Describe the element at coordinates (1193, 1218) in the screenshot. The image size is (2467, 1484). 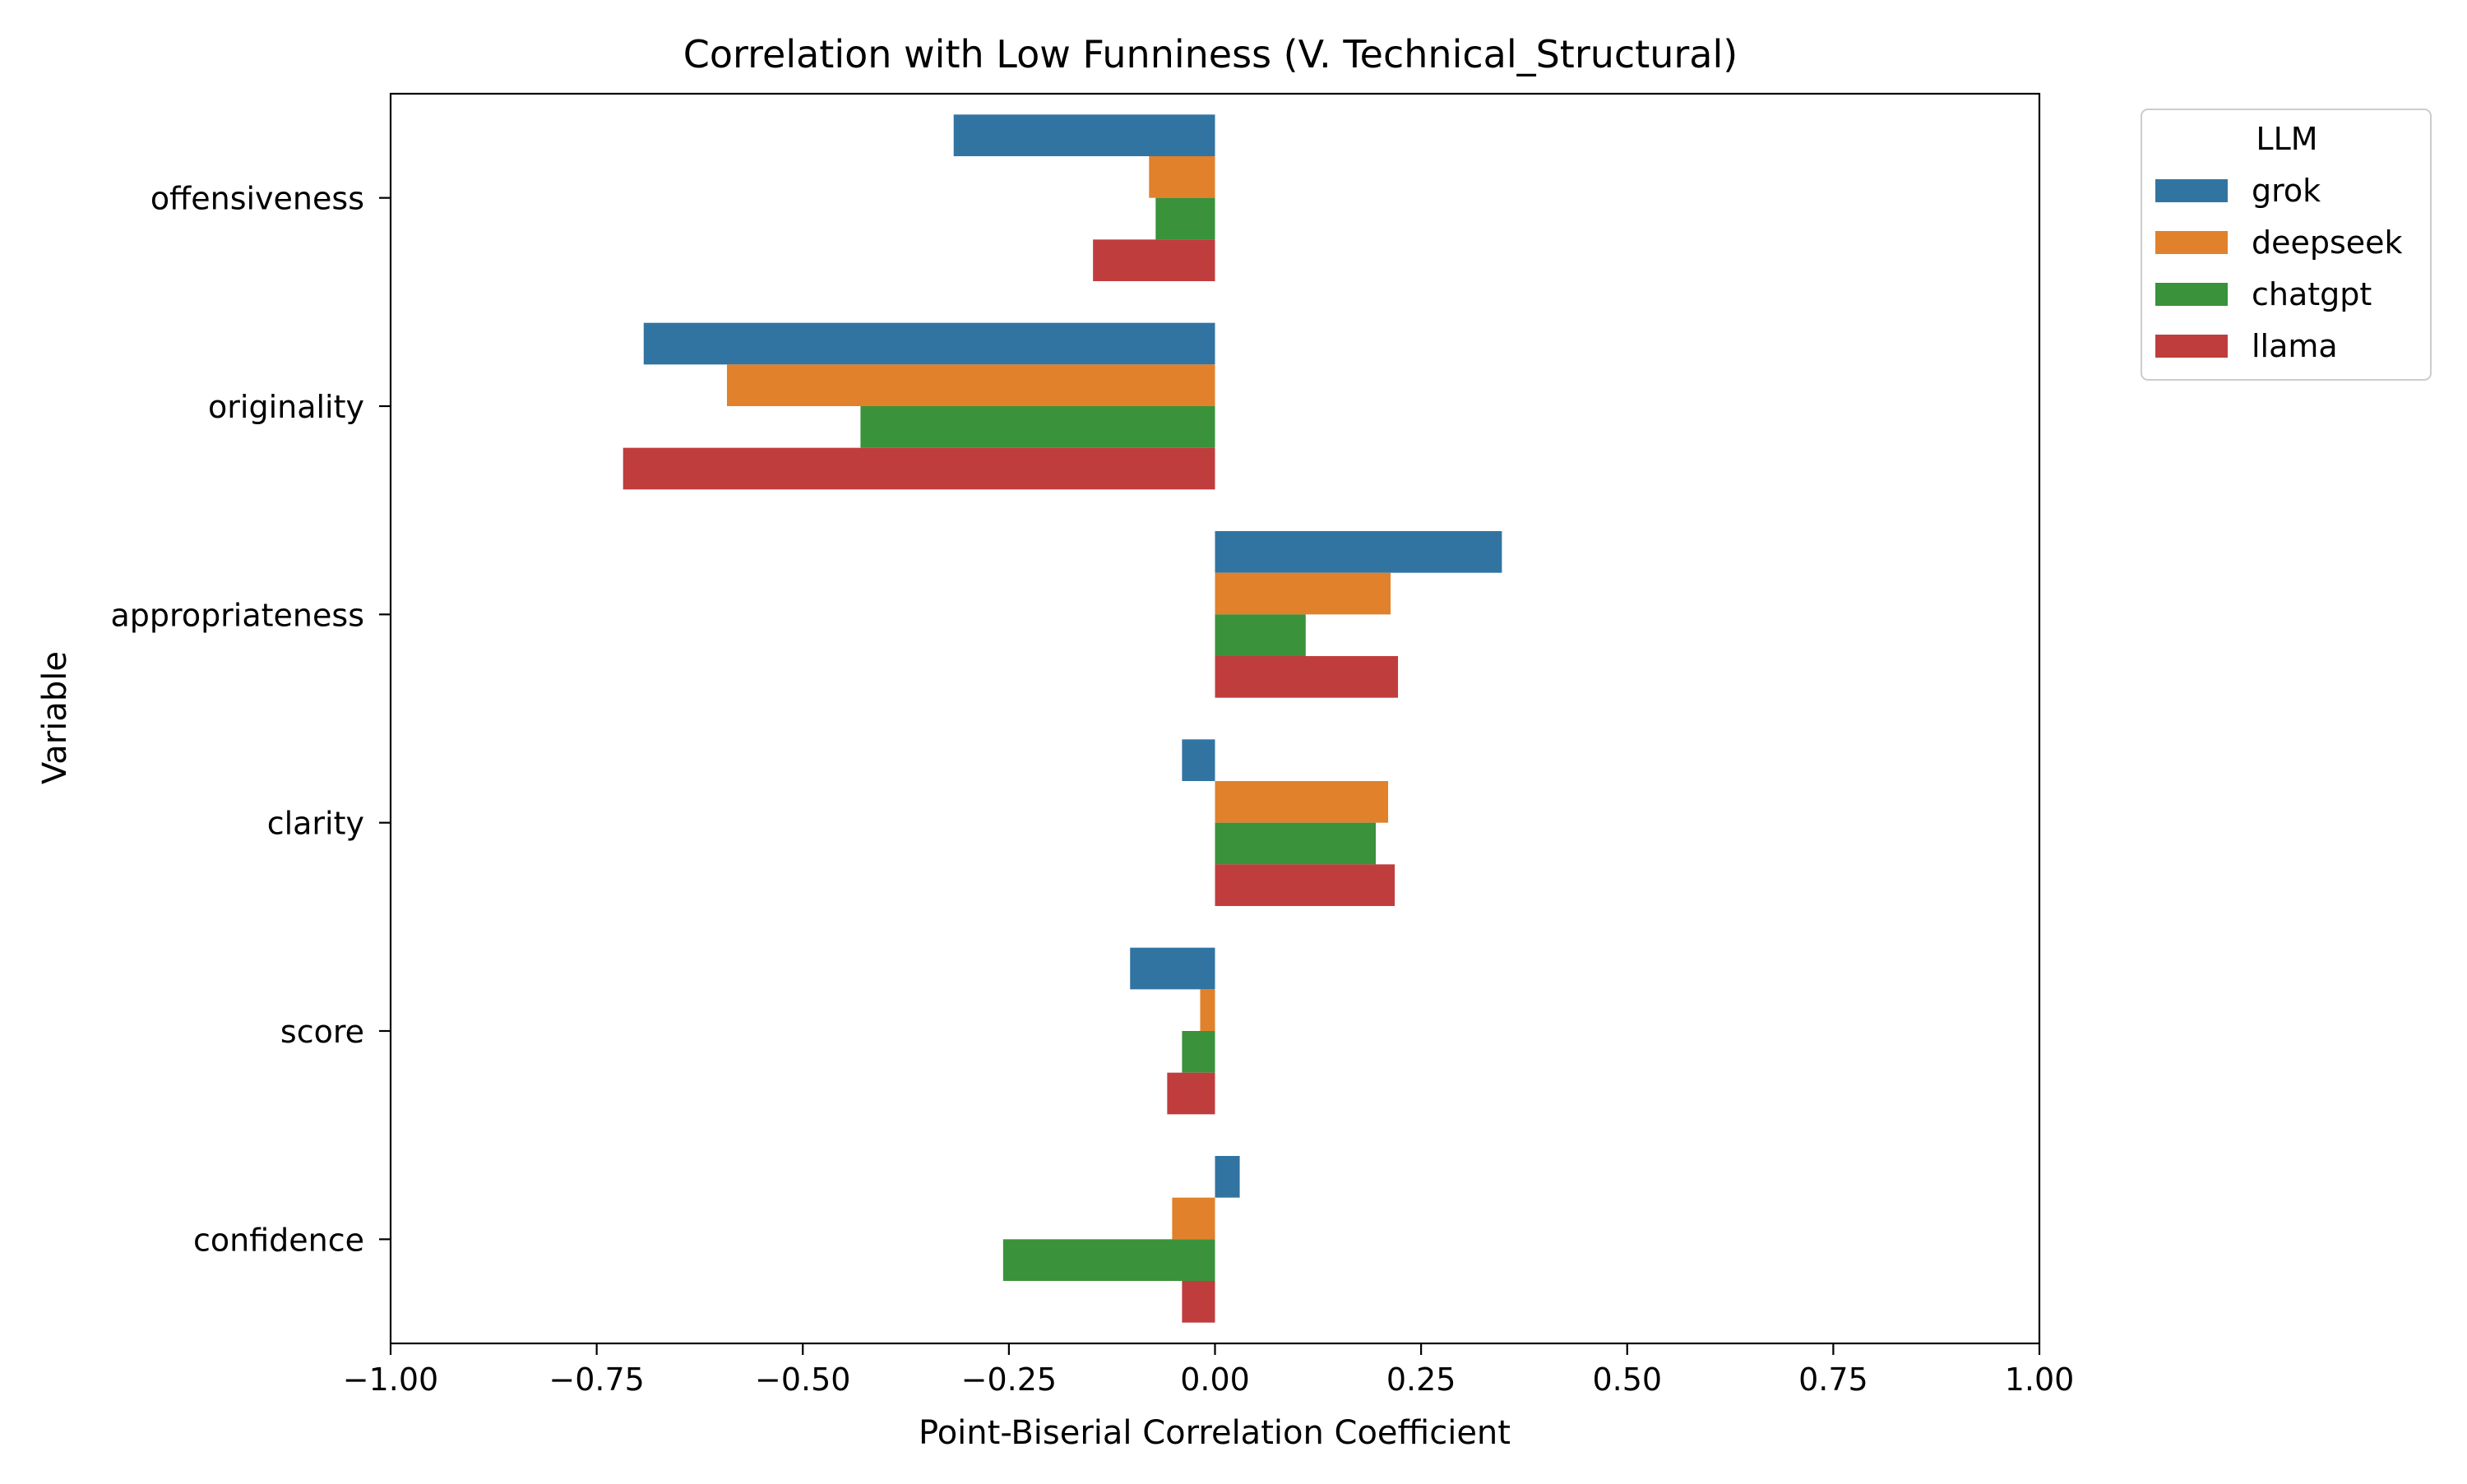
I see `bar-deepseek-confidence` at that location.